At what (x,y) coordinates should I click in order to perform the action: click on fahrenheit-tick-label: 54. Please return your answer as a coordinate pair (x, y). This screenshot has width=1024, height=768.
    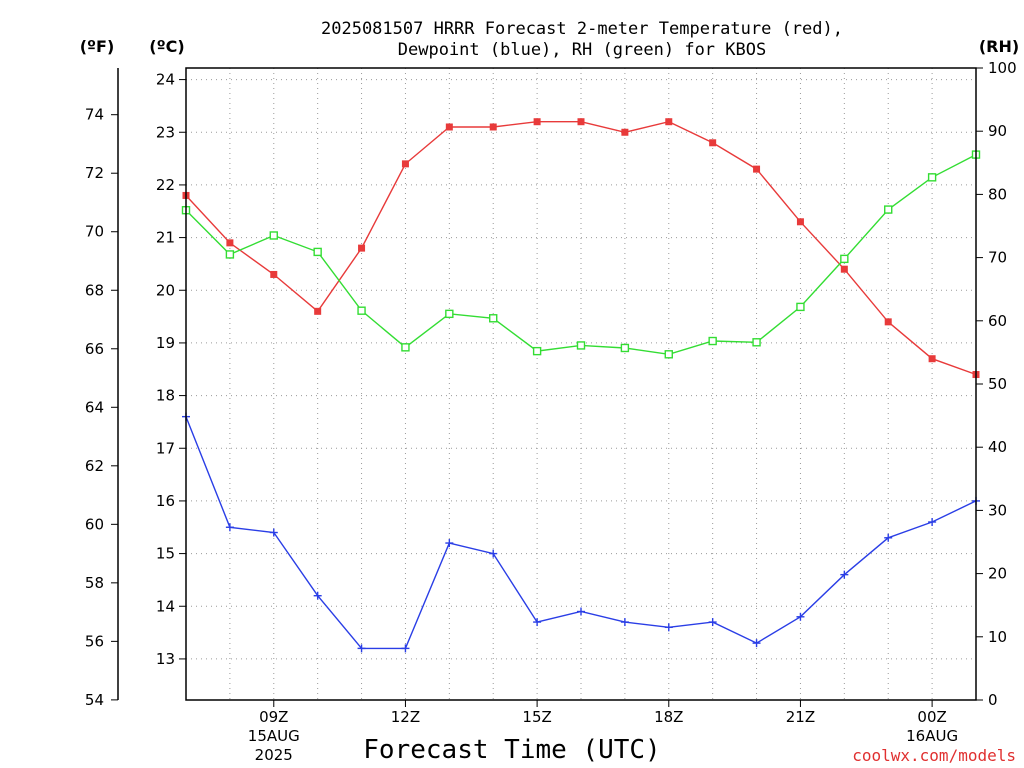
    Looking at the image, I should click on (94, 700).